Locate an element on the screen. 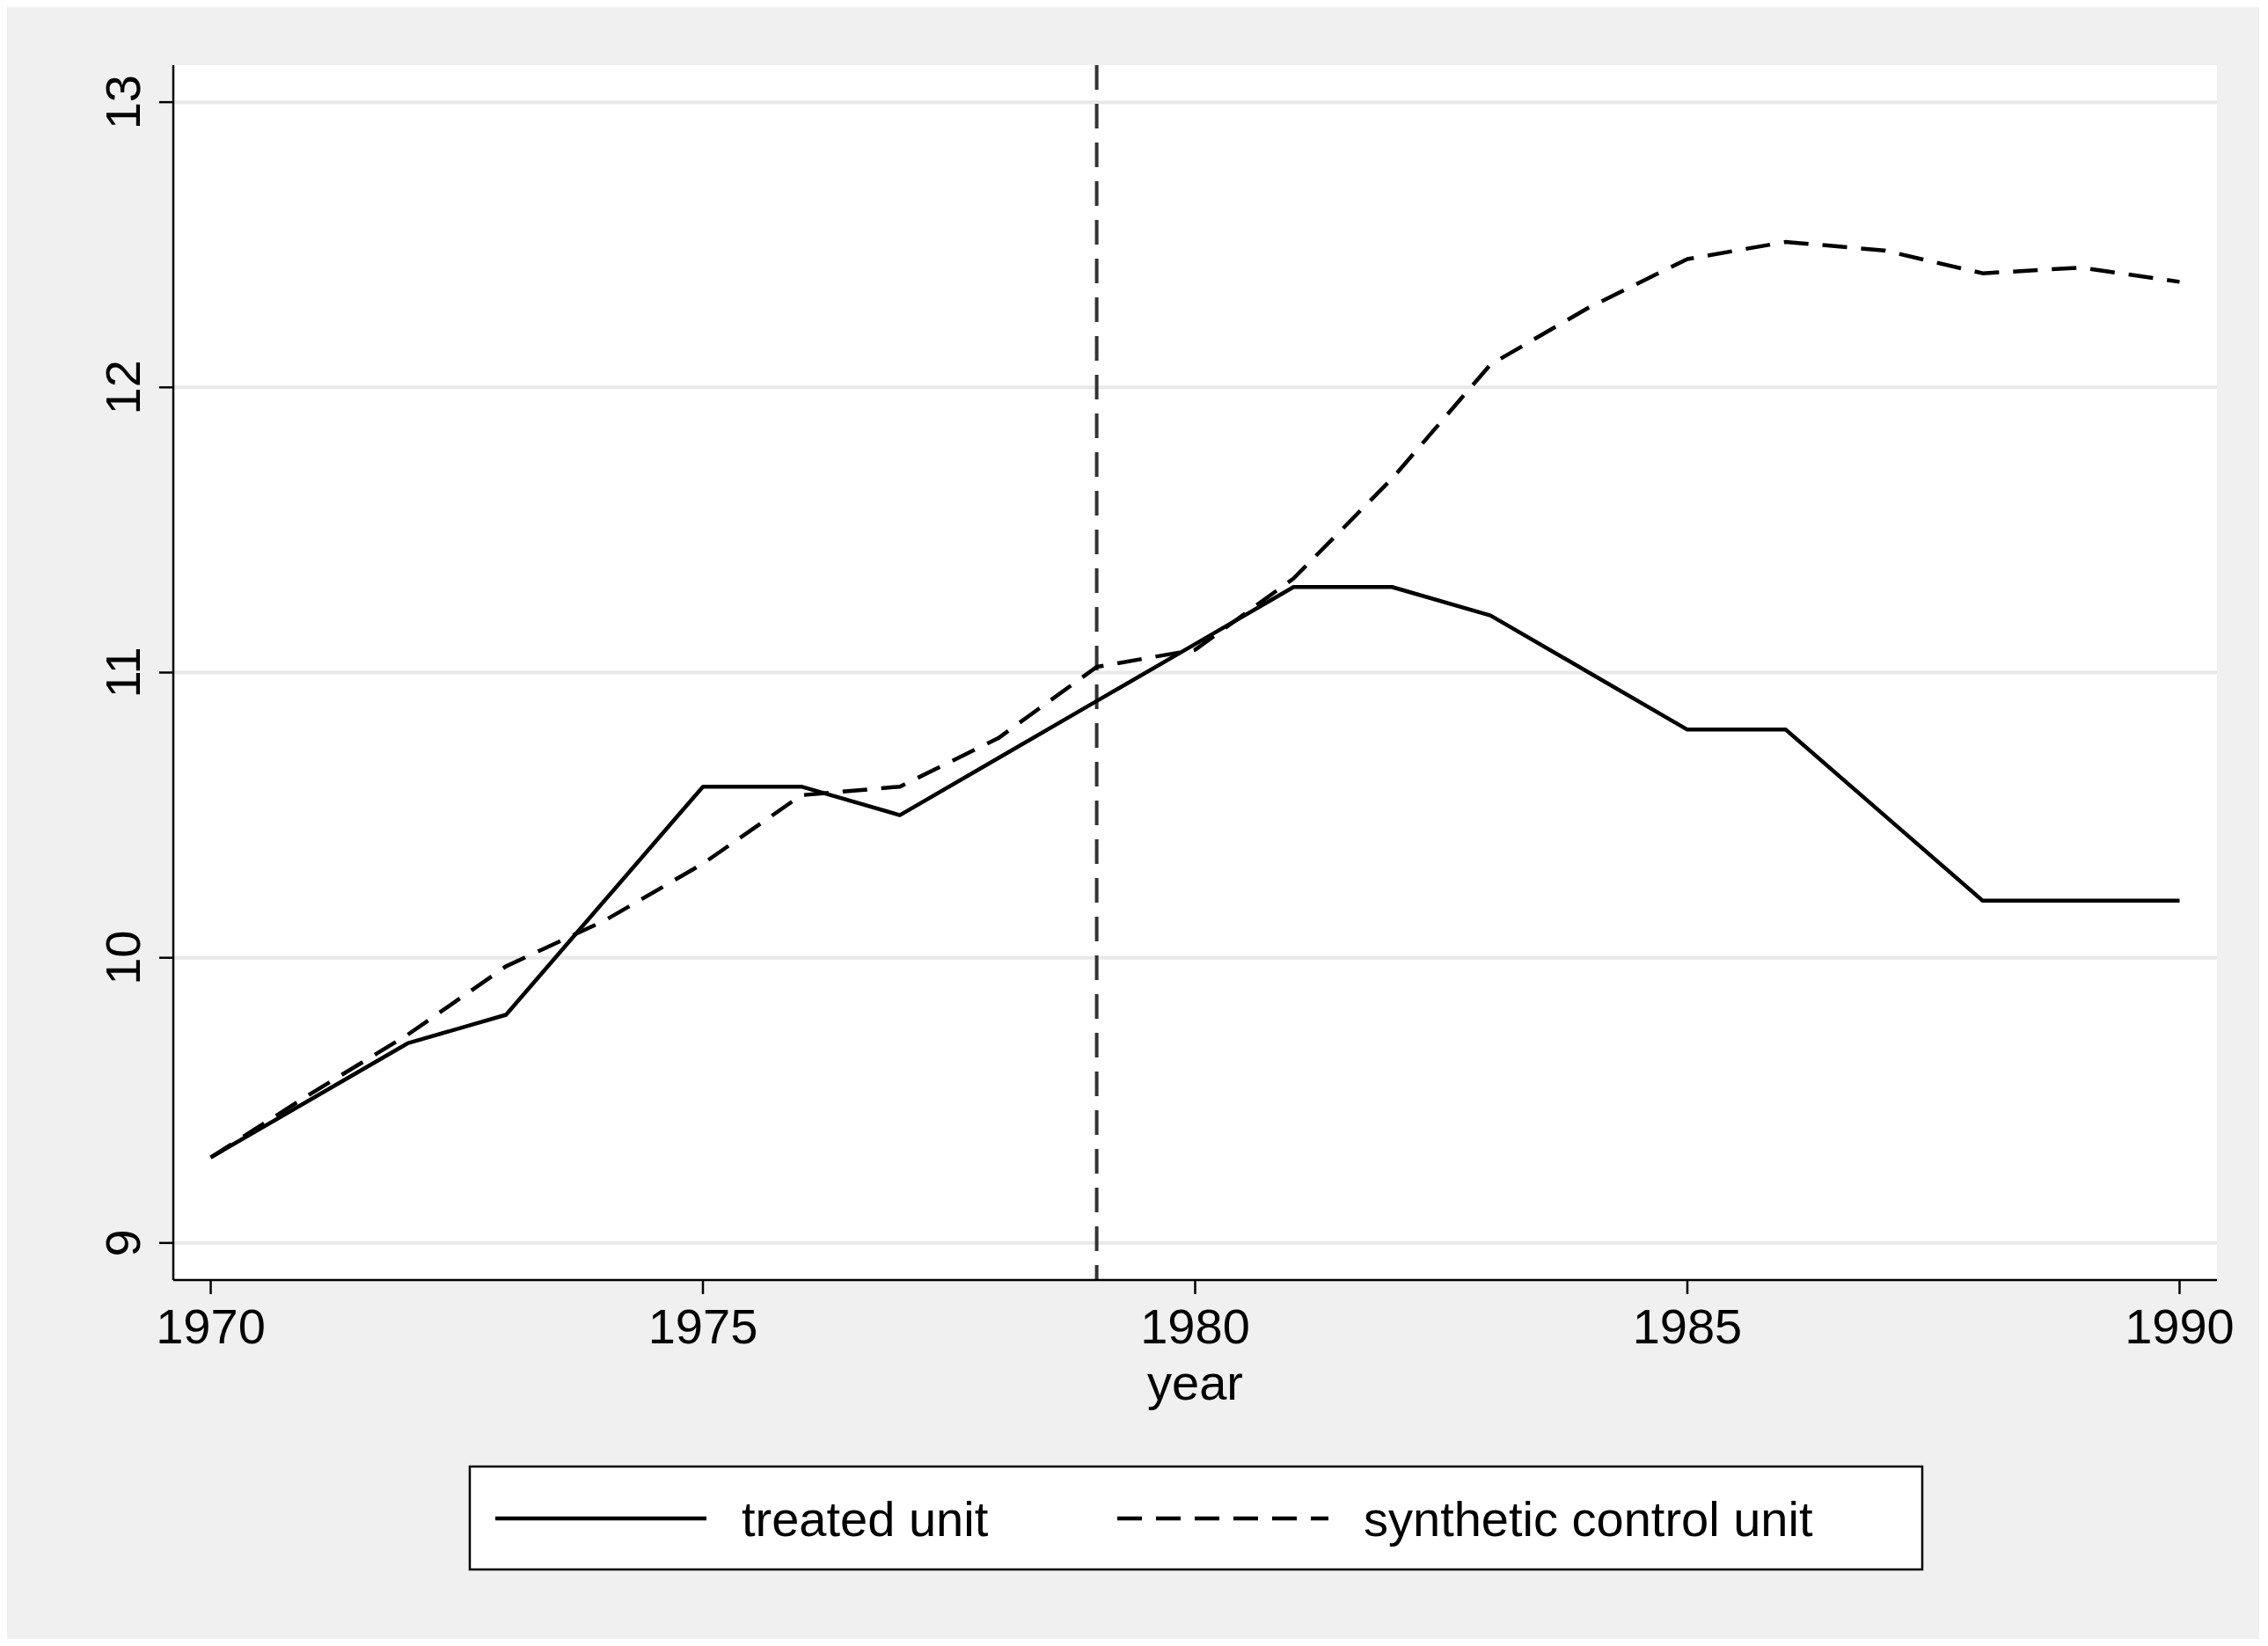 This screenshot has width=2268, height=1646. x-tick-label: 1970 is located at coordinates (211, 1326).